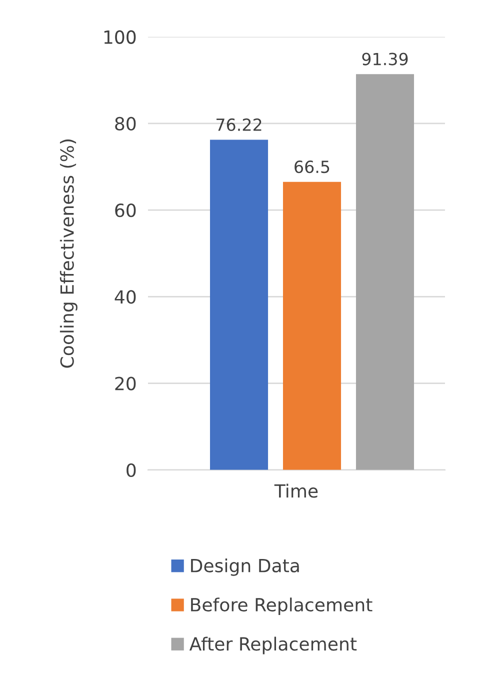 The image size is (500, 682). I want to click on y-tick-label: 0, so click(131, 470).